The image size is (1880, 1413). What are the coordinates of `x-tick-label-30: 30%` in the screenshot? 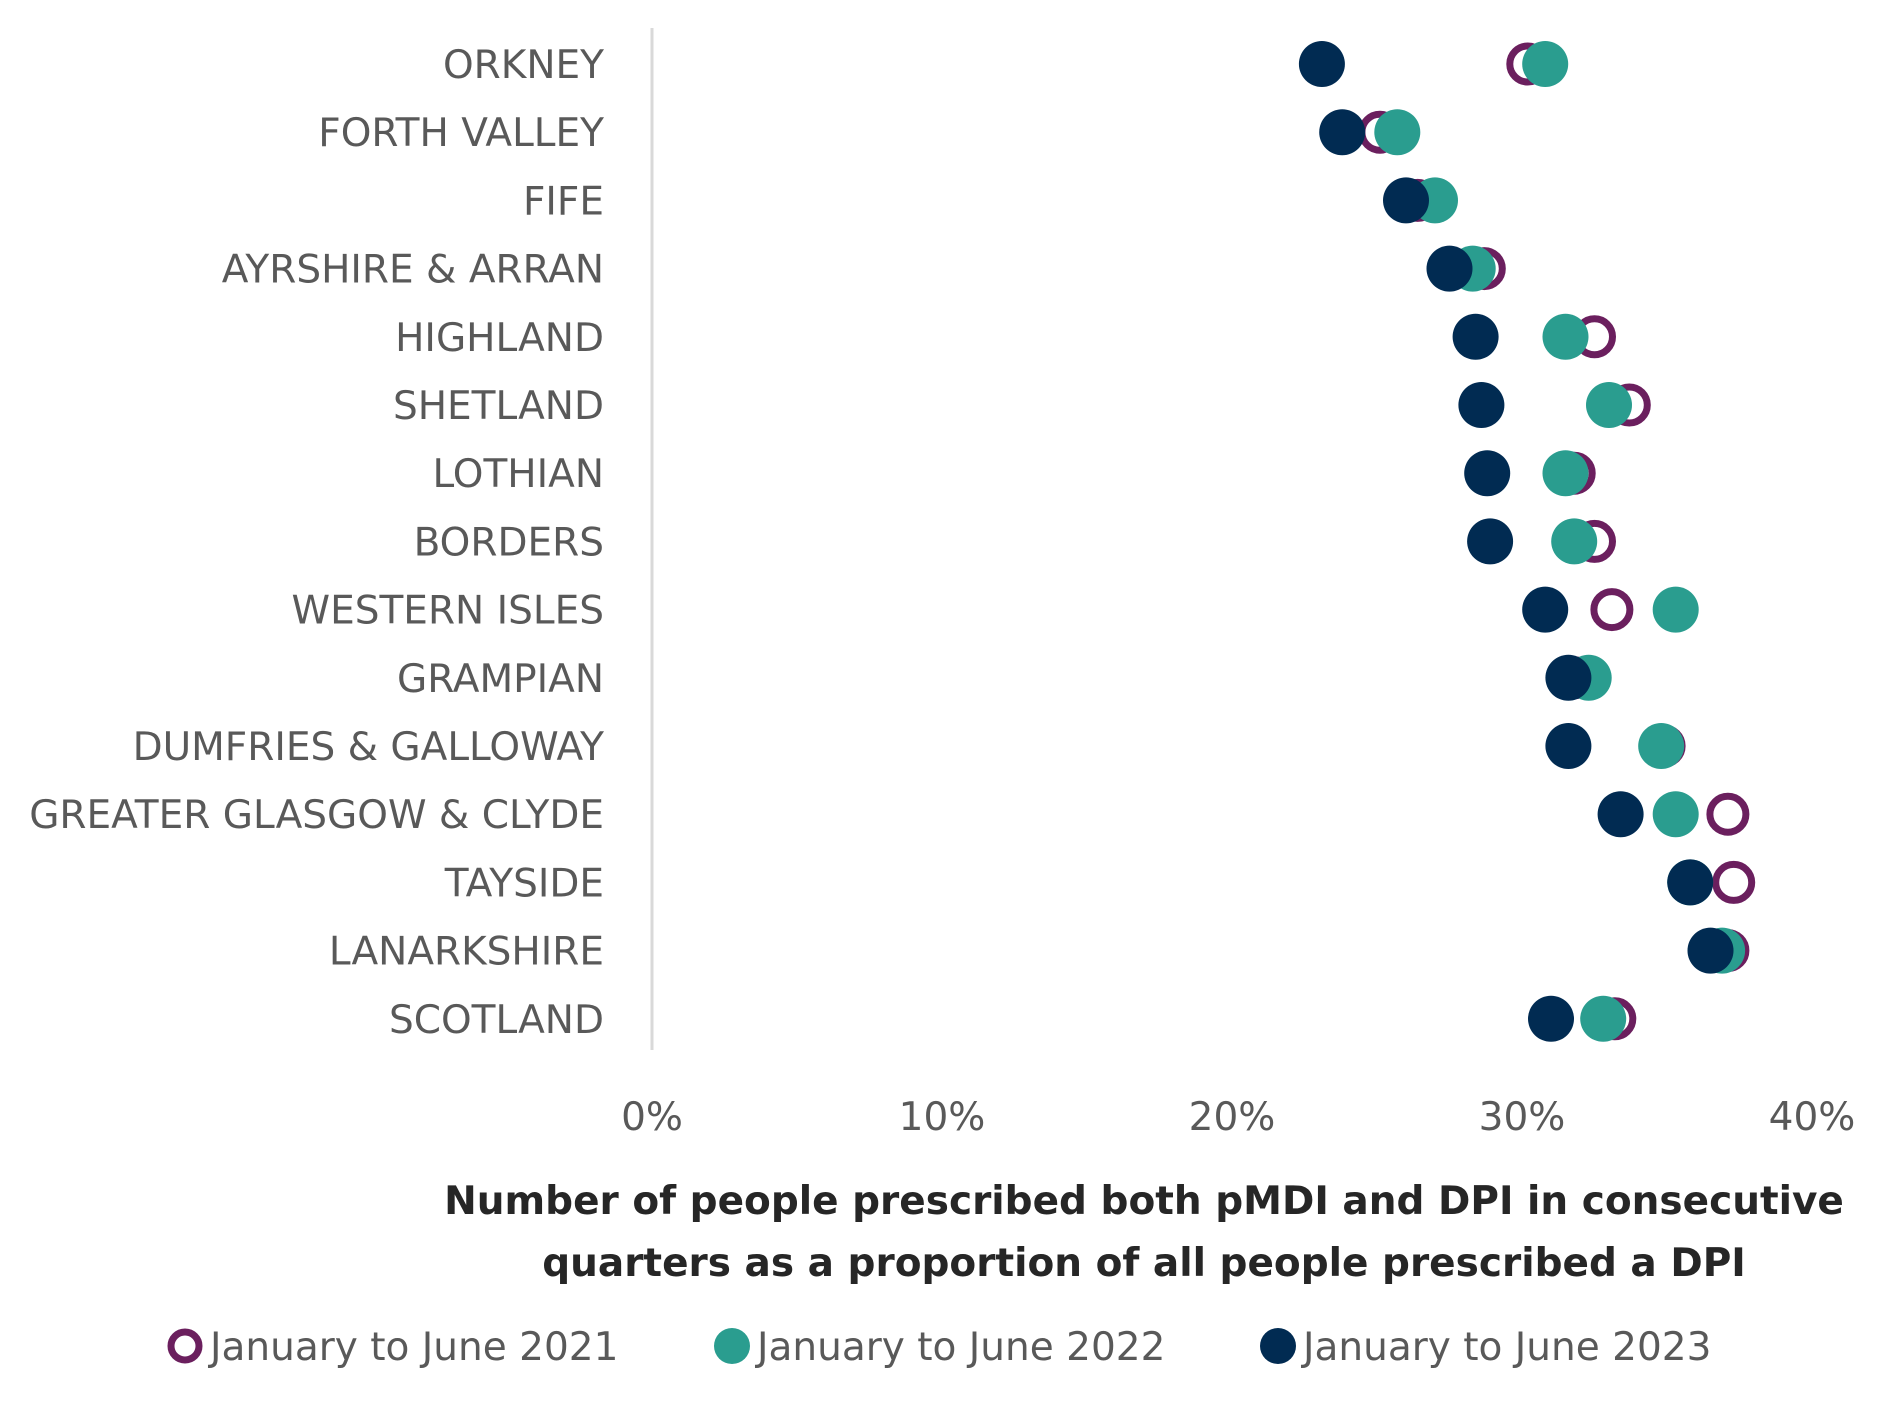 It's located at (1522, 1117).